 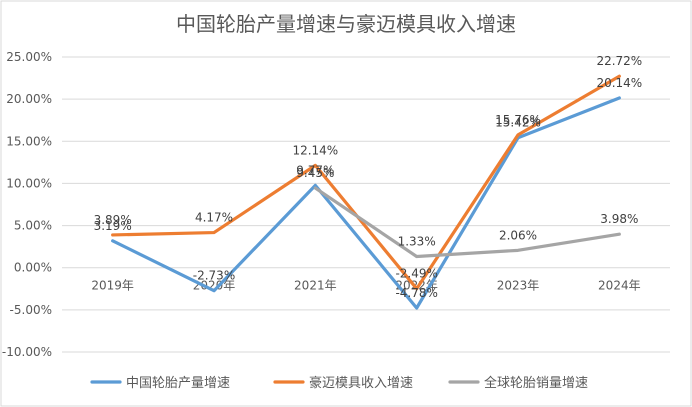 I want to click on legend-label: 豪迈模具收入增速, so click(x=361, y=383).